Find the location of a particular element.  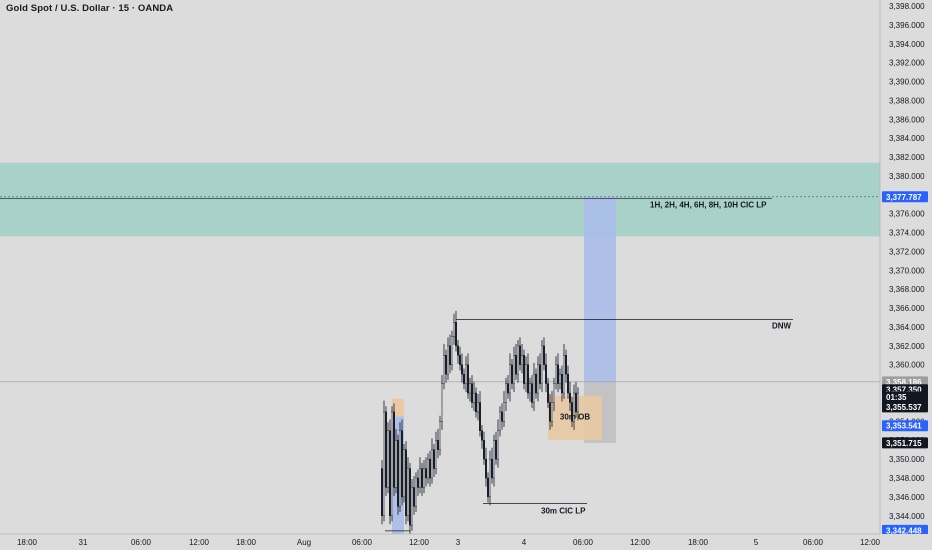

price-tag-label: 3,358.186 is located at coordinates (904, 382).